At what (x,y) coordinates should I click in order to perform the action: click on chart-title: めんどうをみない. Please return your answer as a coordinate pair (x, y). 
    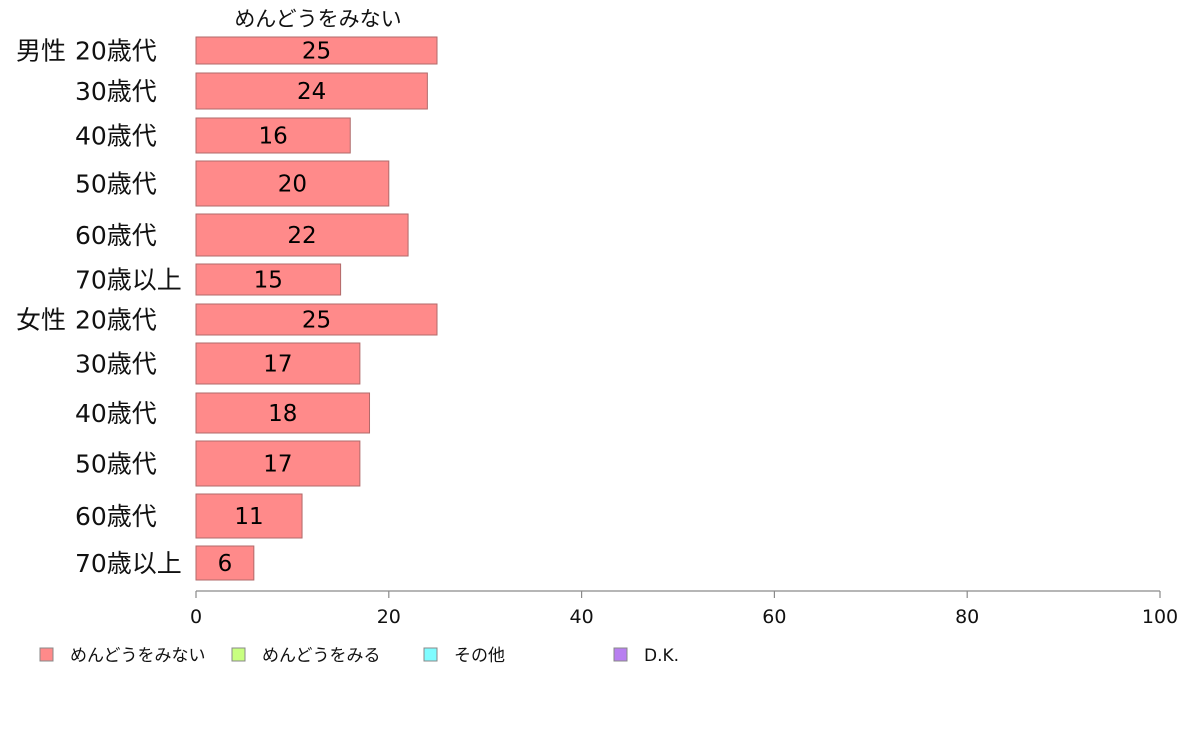
    Looking at the image, I should click on (317, 19).